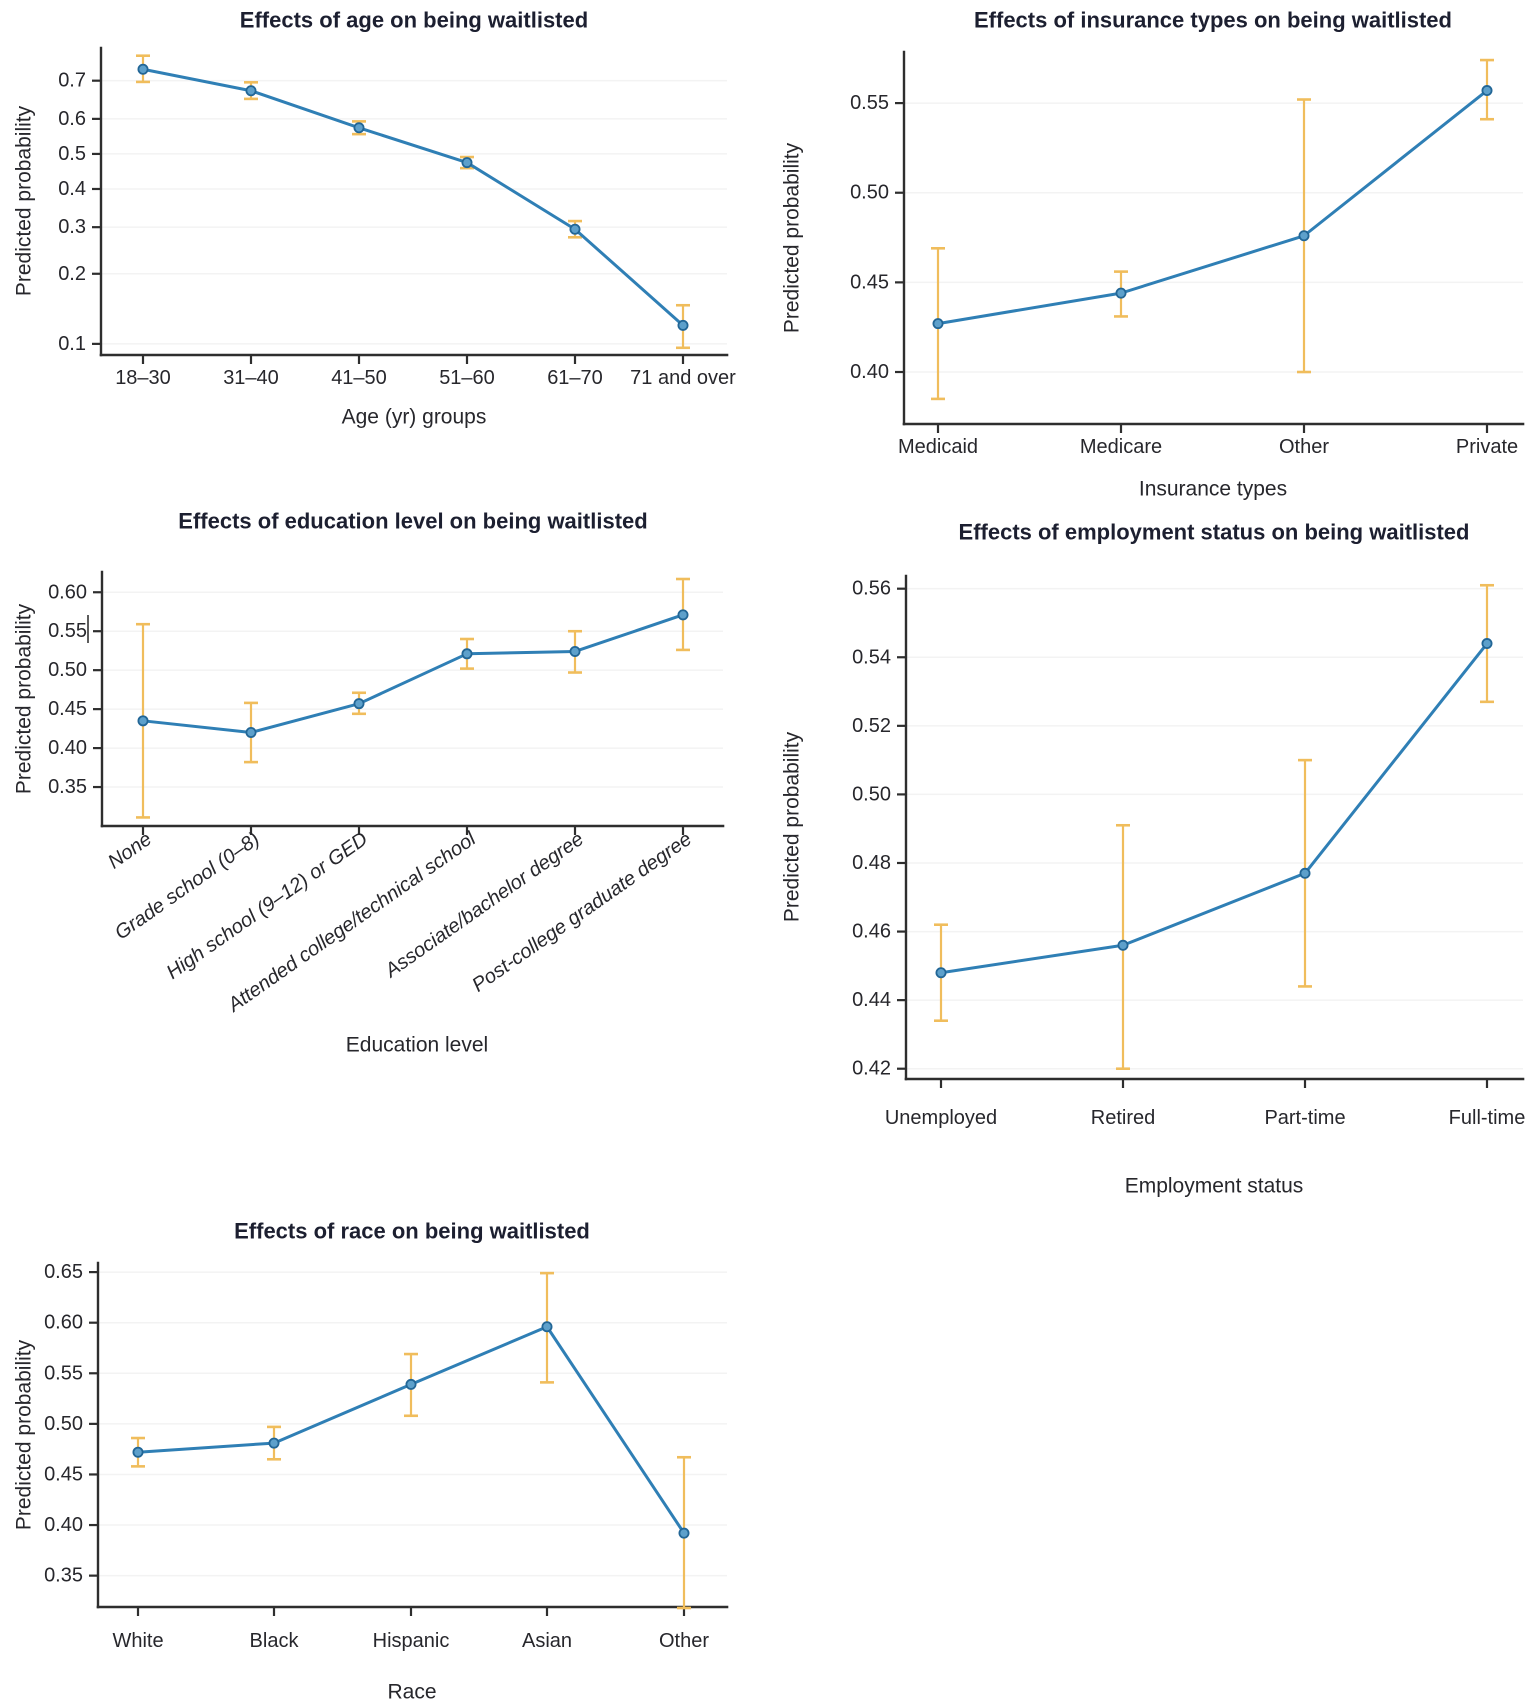  Describe the element at coordinates (72, 344) in the screenshot. I see `y-tick-label: 0.1` at that location.